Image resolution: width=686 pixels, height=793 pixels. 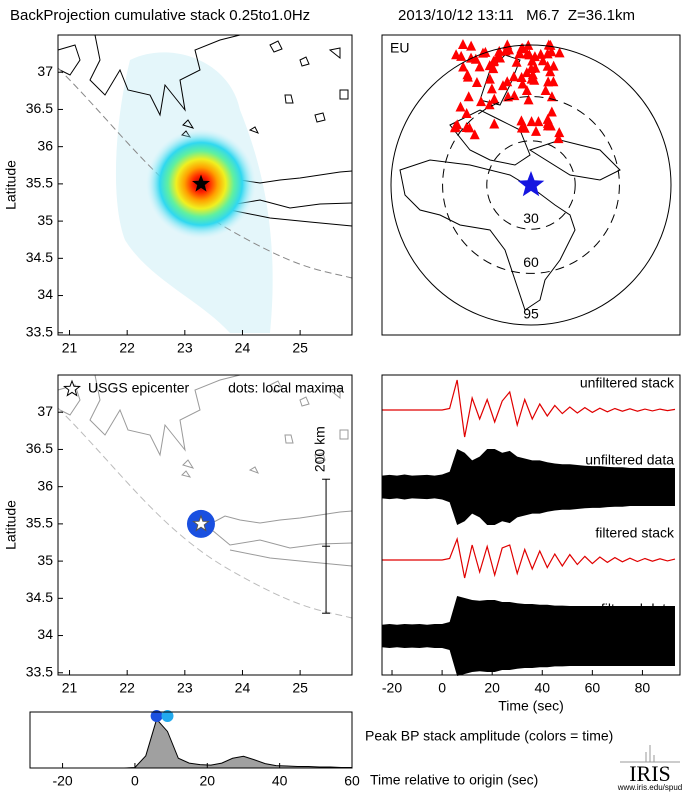 I want to click on iris-logo, so click(x=650, y=754).